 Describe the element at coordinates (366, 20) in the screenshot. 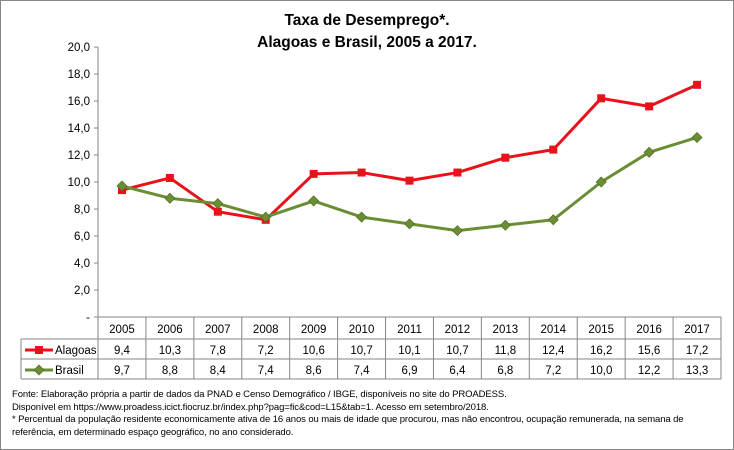

I see `chart-title-line-1: Taxa de Desemprego*.` at that location.